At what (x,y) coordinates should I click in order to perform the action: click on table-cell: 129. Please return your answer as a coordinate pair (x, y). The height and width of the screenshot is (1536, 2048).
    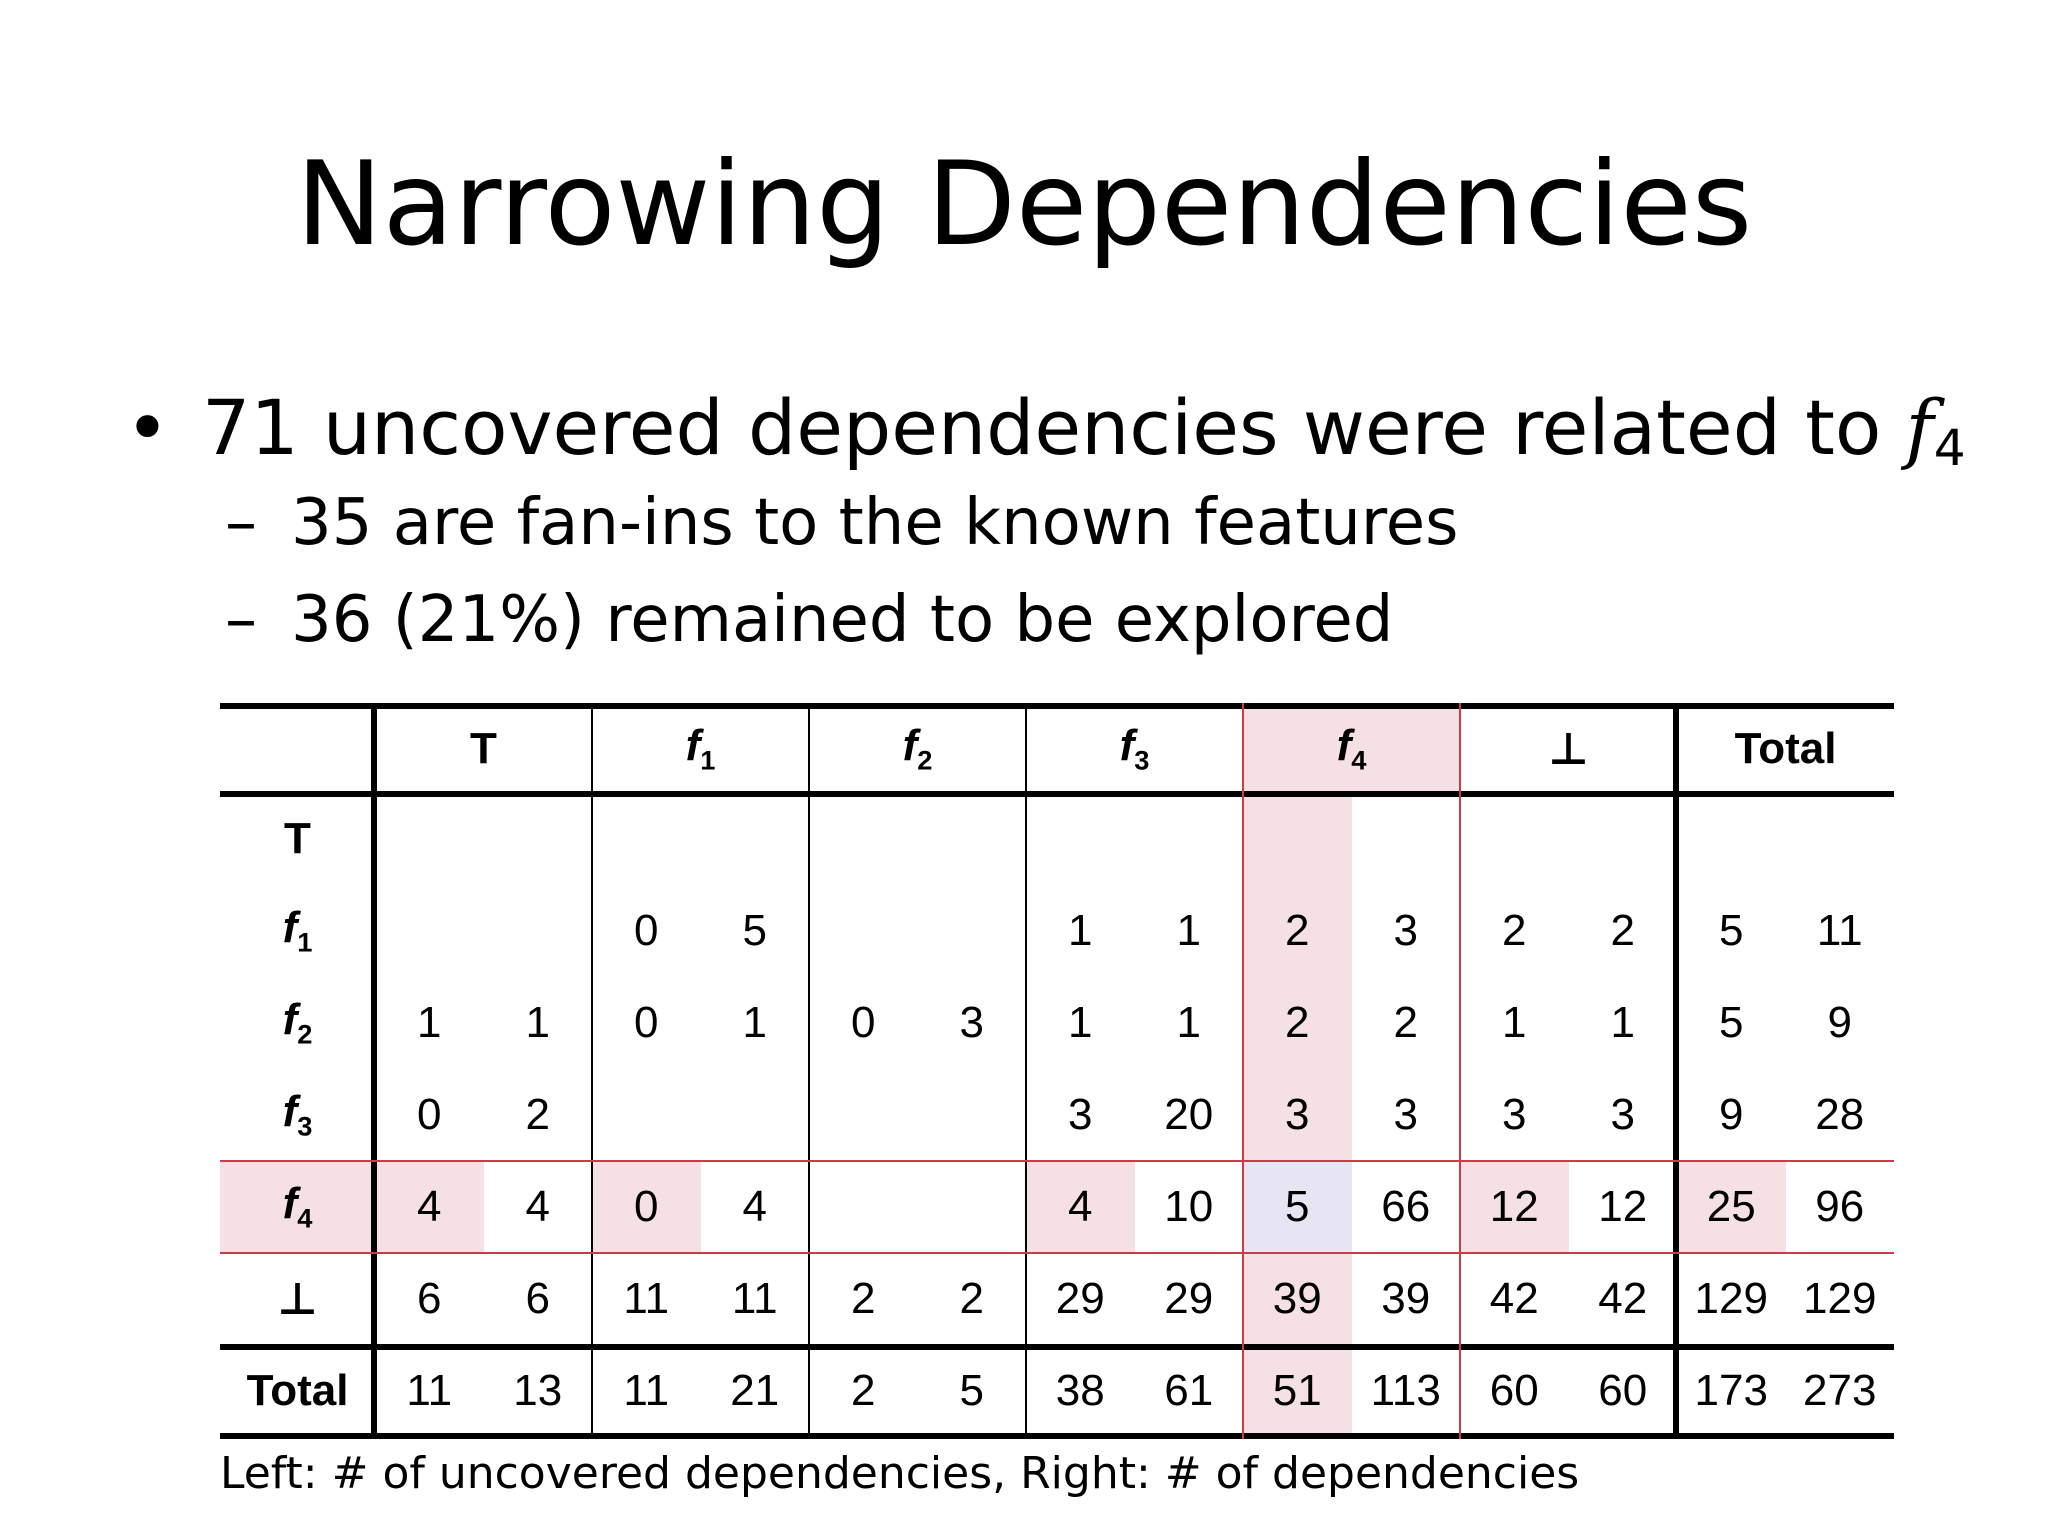
    Looking at the image, I should click on (1840, 1298).